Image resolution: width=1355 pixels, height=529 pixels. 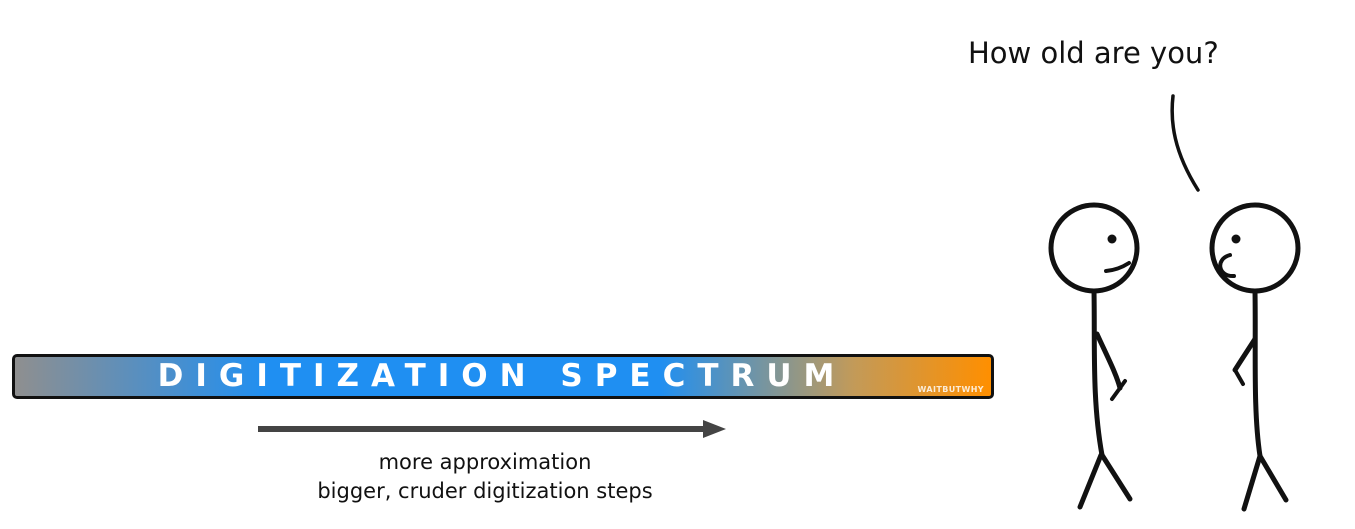 I want to click on cruder-digitization-caption: bigger, cruder digitization steps, so click(x=485, y=491).